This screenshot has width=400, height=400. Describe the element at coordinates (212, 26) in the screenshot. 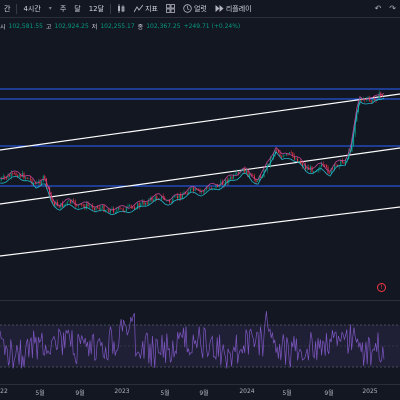

I see `change-value: +249.71 (+0.24%)` at that location.